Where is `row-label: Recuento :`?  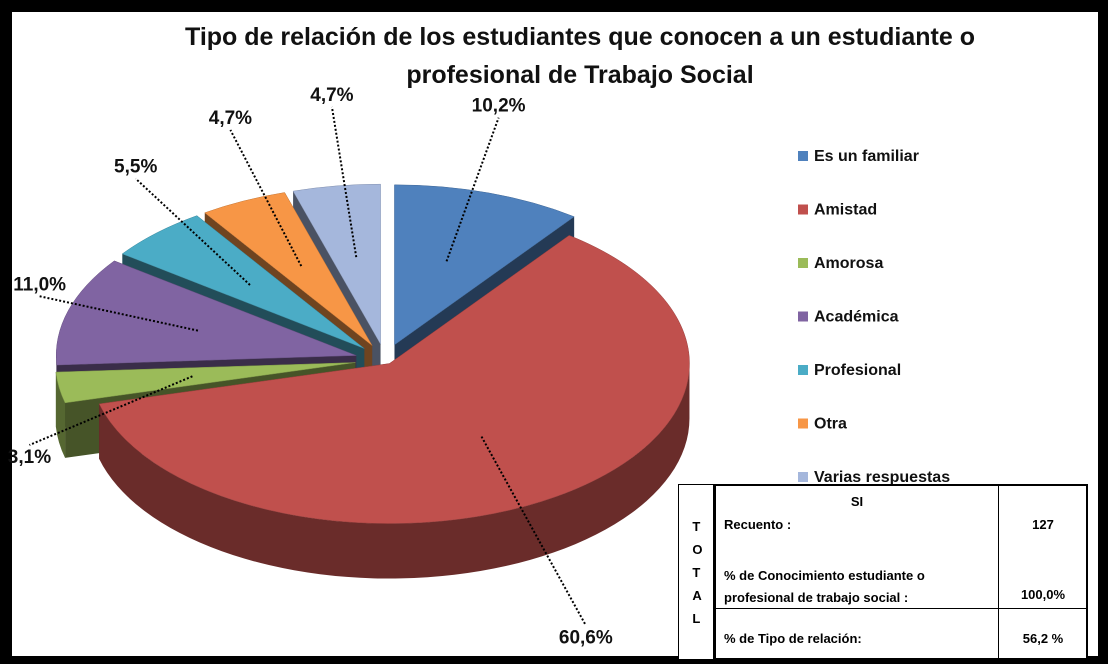
row-label: Recuento : is located at coordinates (758, 524).